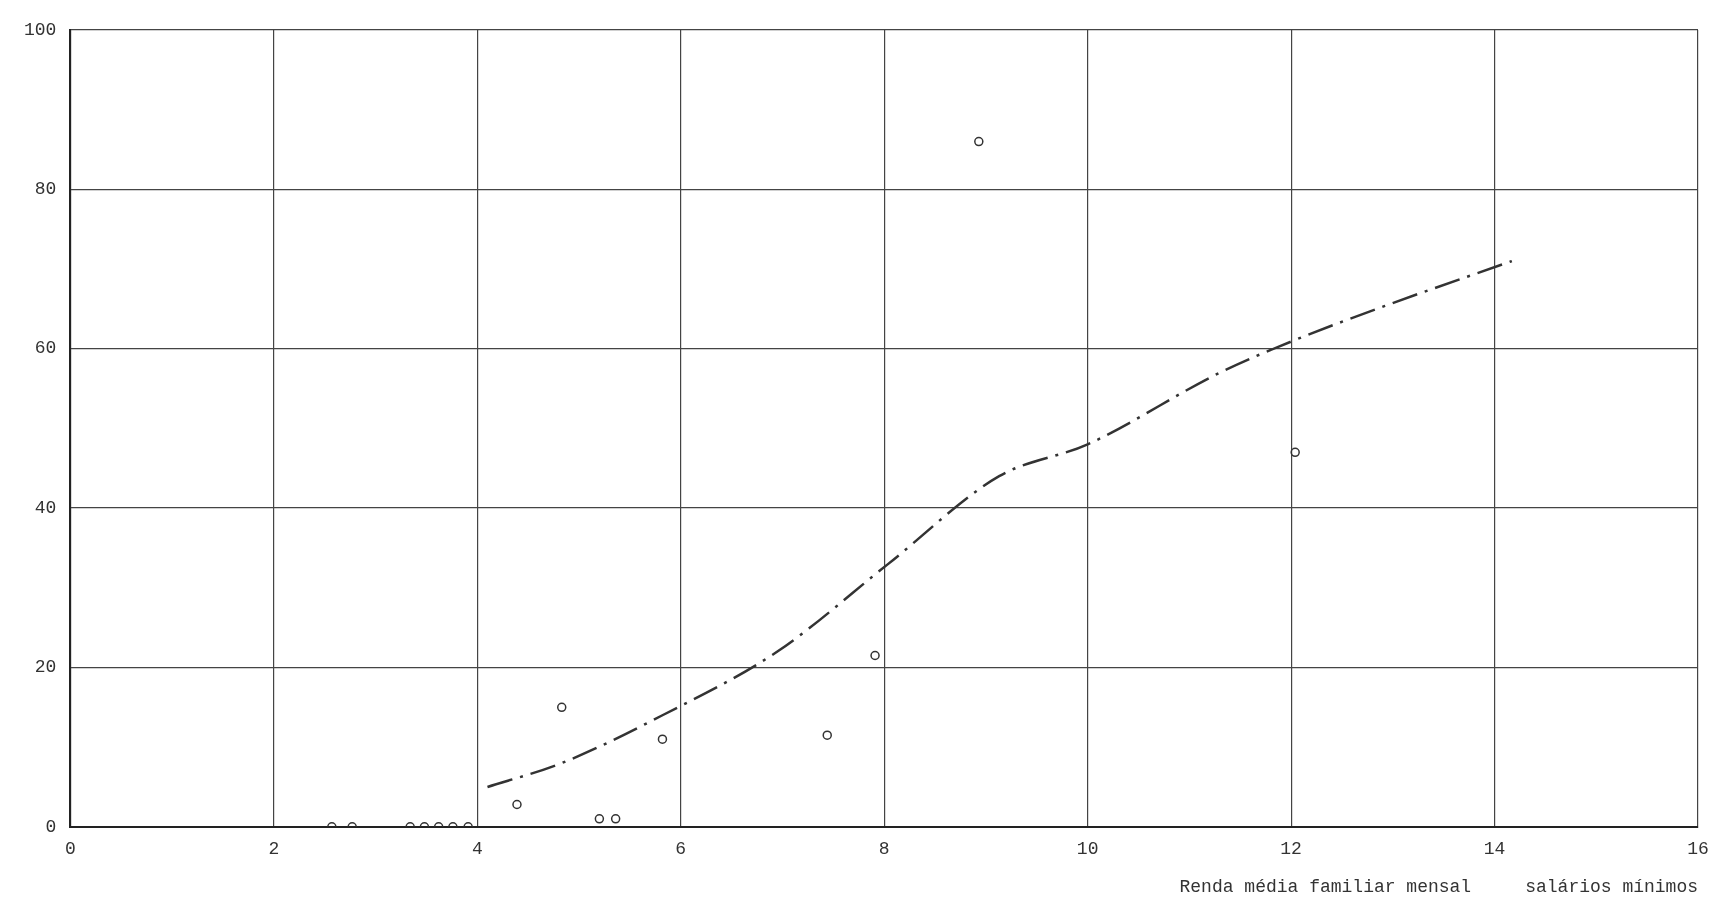  I want to click on y-tick-label: 20, so click(45, 667).